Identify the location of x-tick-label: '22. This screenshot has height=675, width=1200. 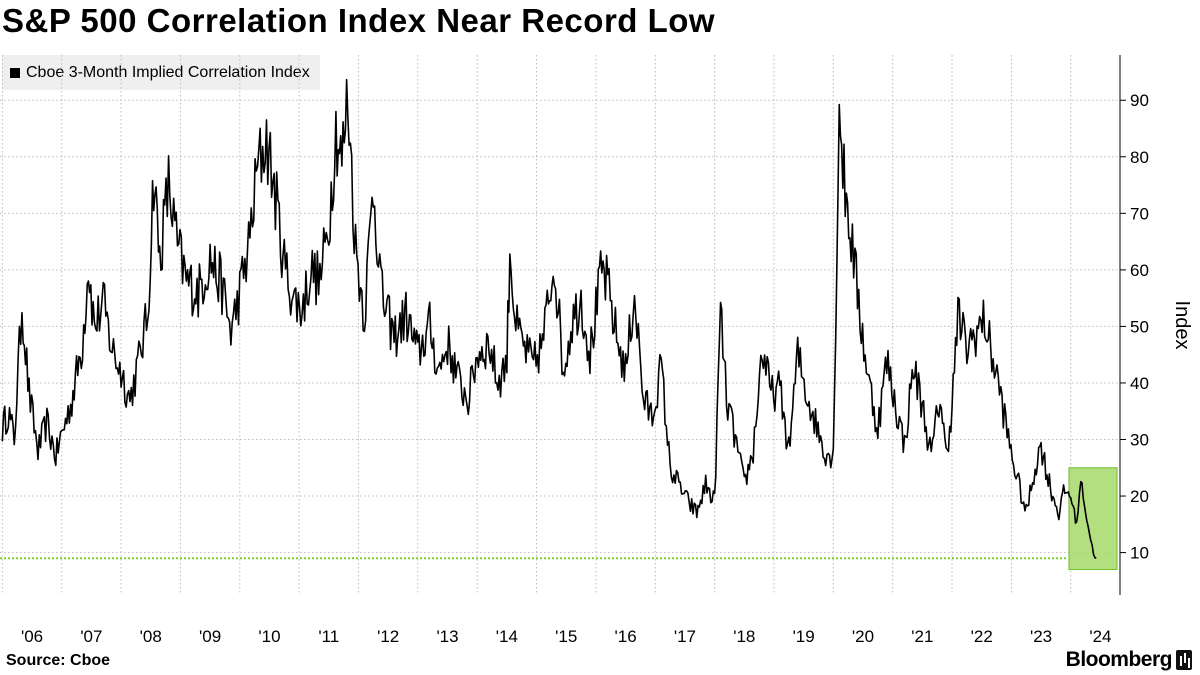
(982, 636).